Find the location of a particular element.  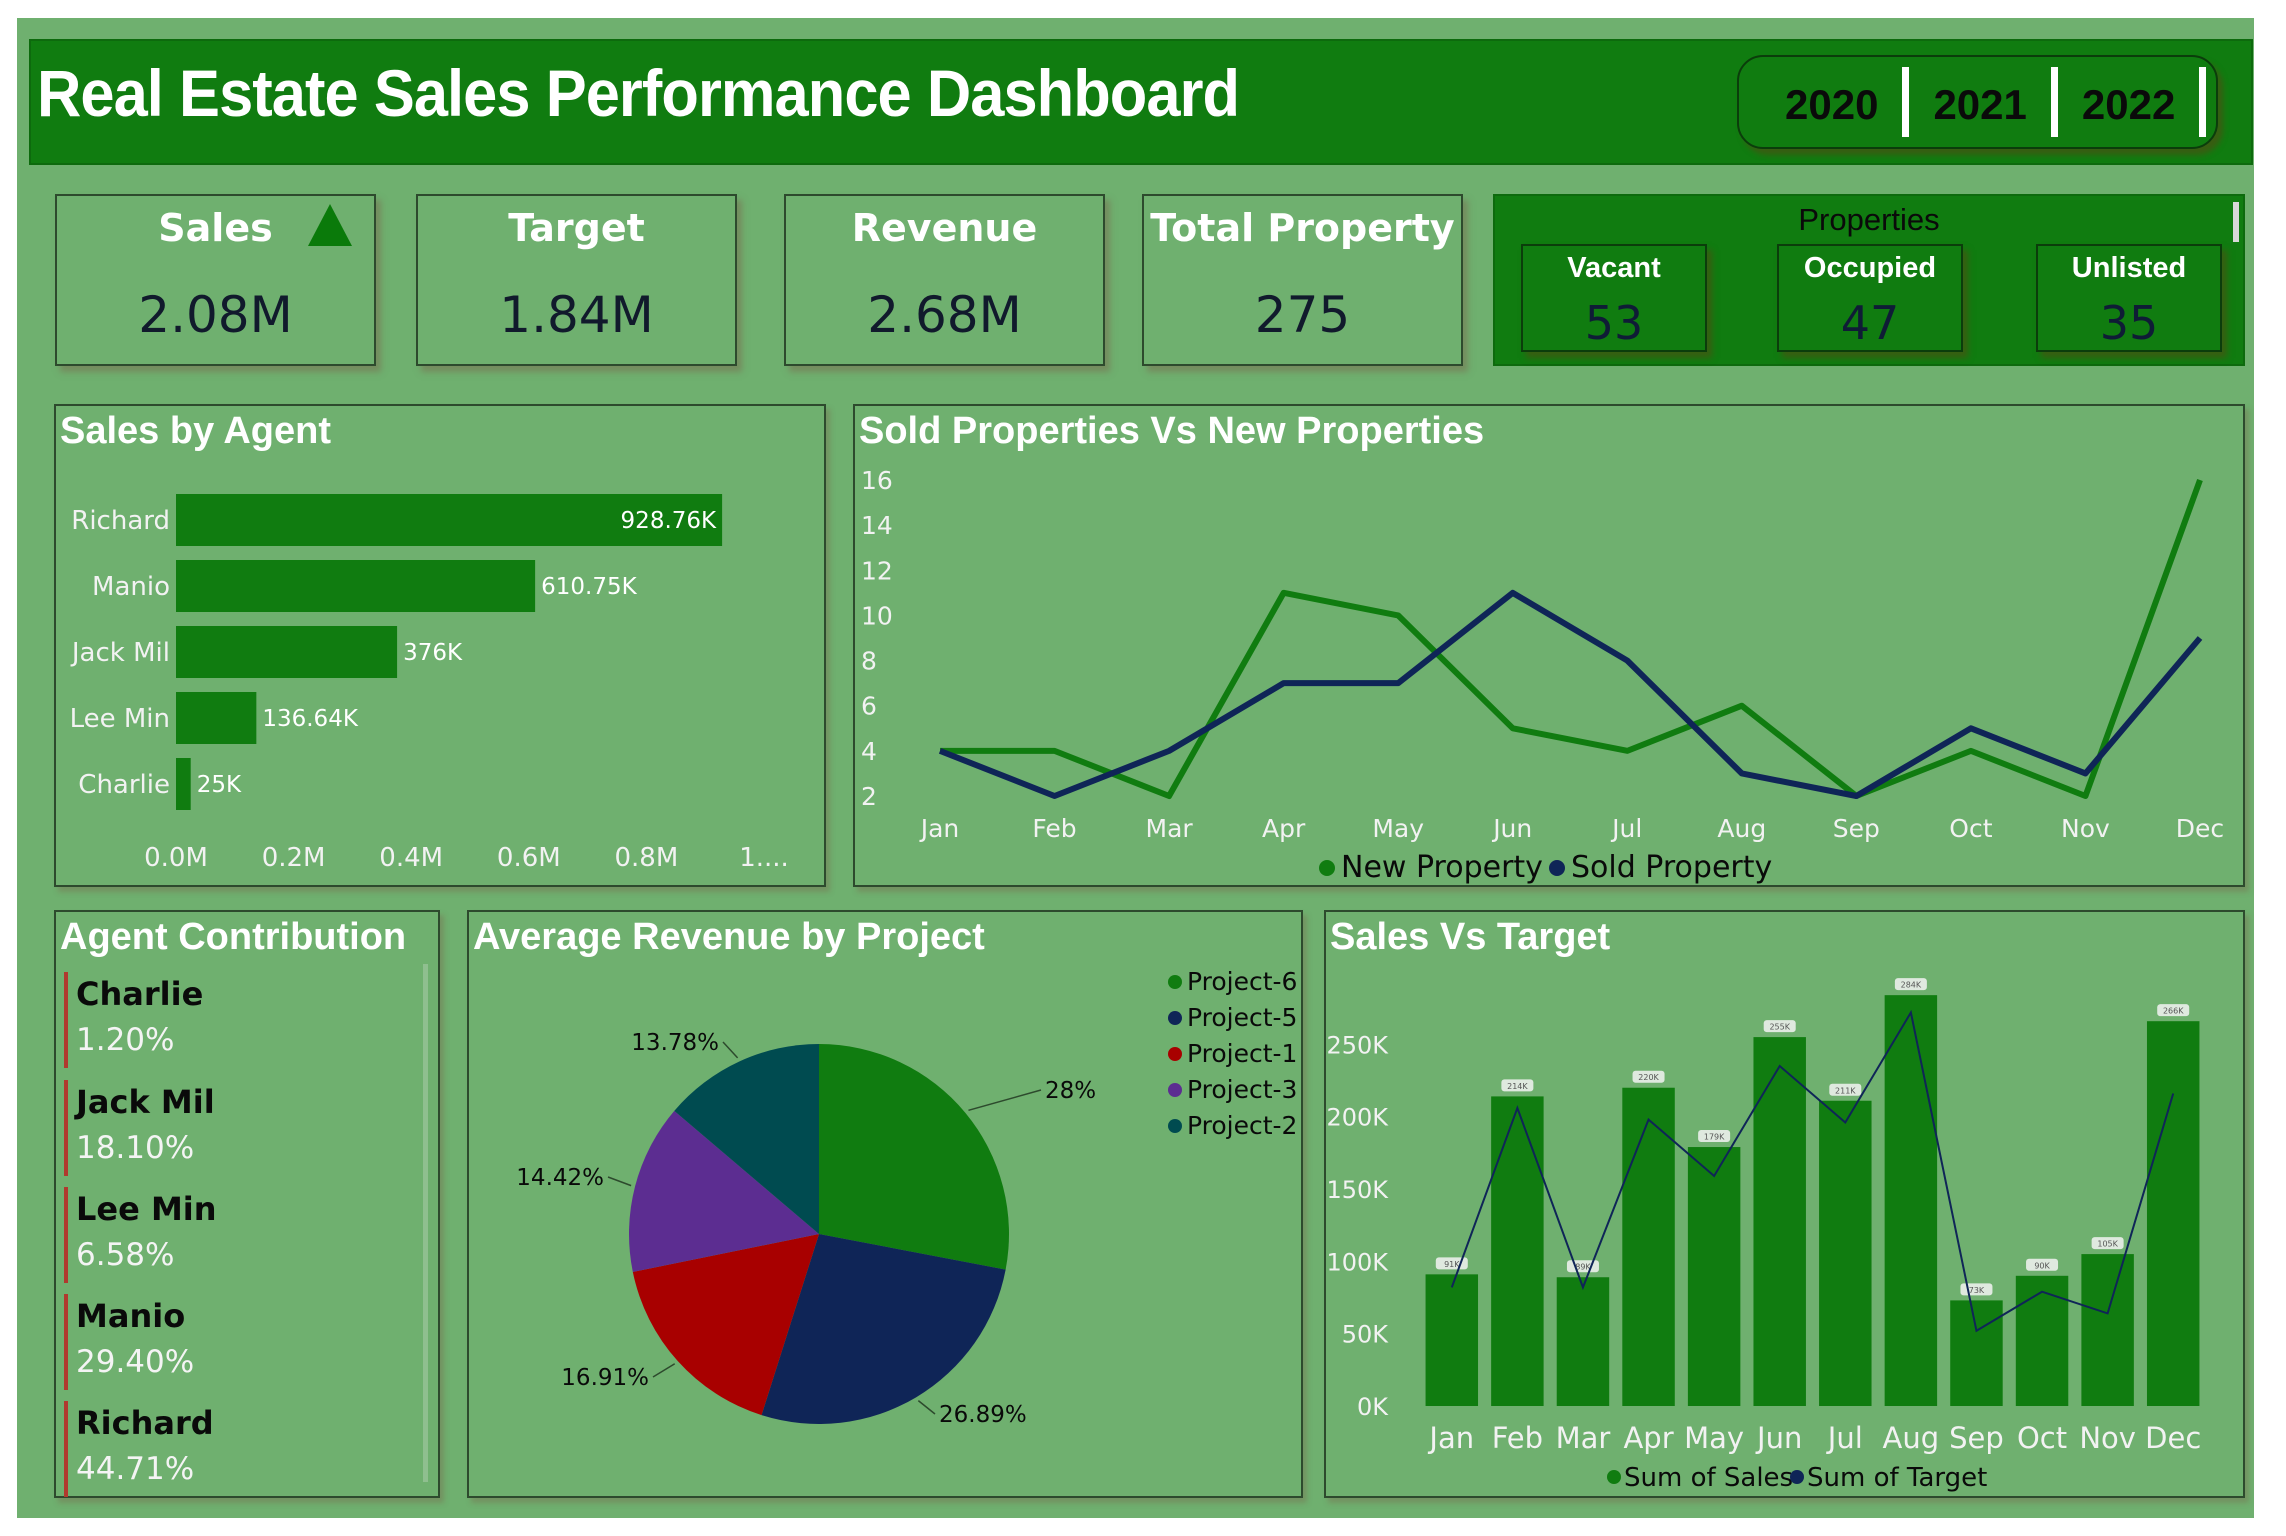

data-label: 376K is located at coordinates (433, 653).